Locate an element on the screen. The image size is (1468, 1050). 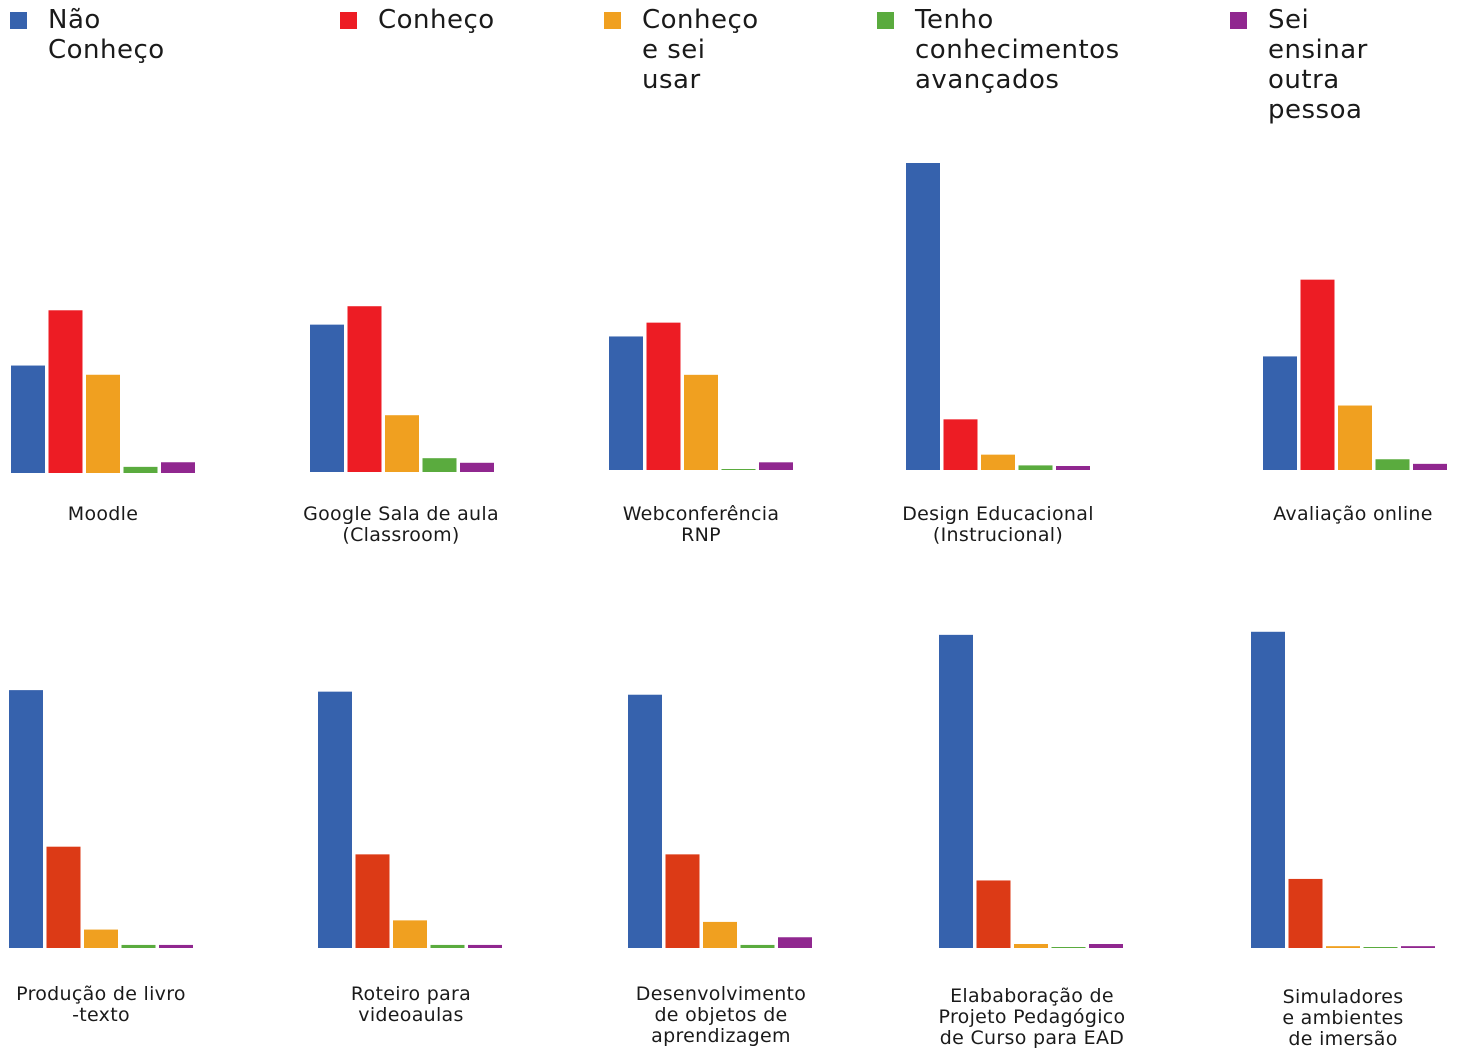
chart-panel: Google Sala de aula (Classroom) is located at coordinates (401, 426).